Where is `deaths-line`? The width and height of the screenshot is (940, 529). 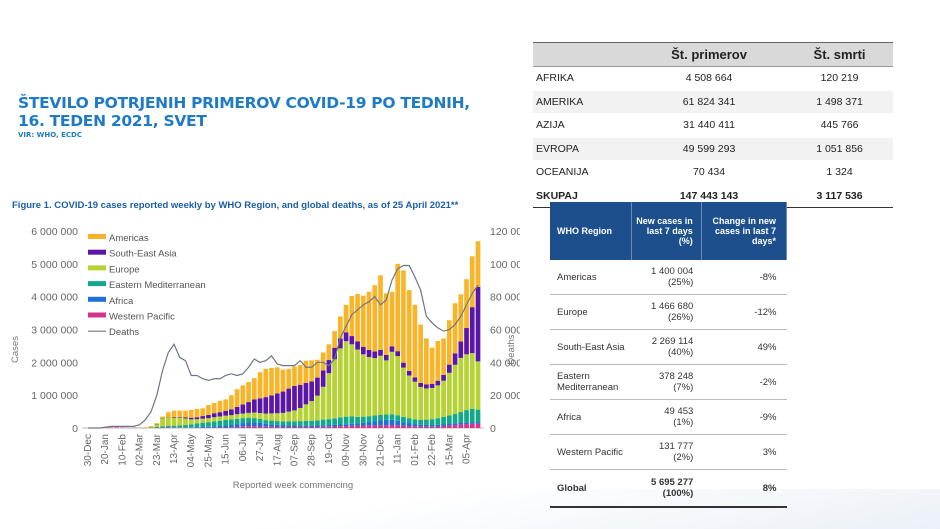
deaths-line is located at coordinates (283, 346).